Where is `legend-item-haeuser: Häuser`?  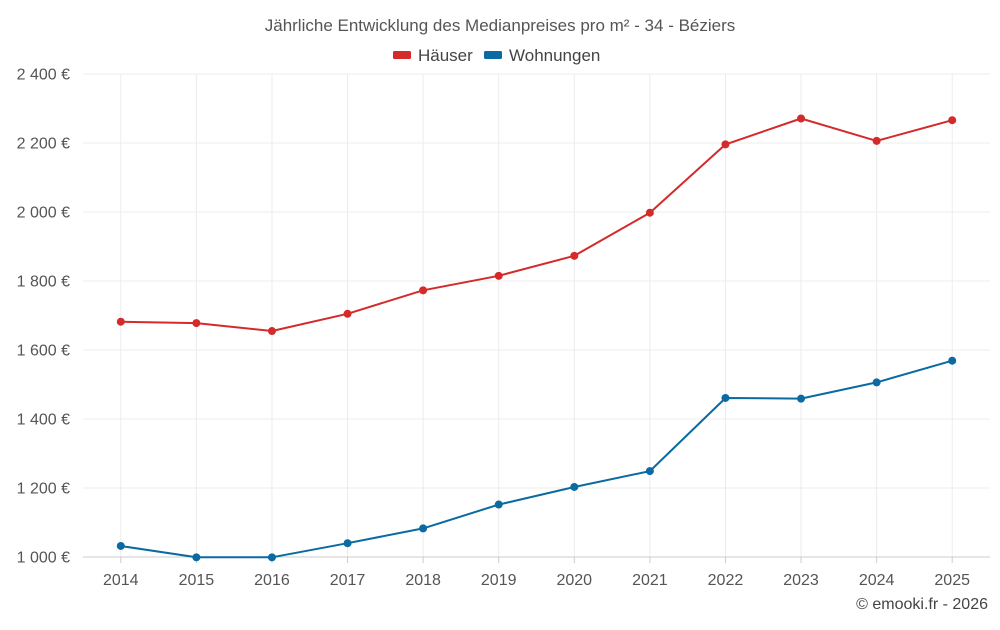 legend-item-haeuser: Häuser is located at coordinates (433, 55).